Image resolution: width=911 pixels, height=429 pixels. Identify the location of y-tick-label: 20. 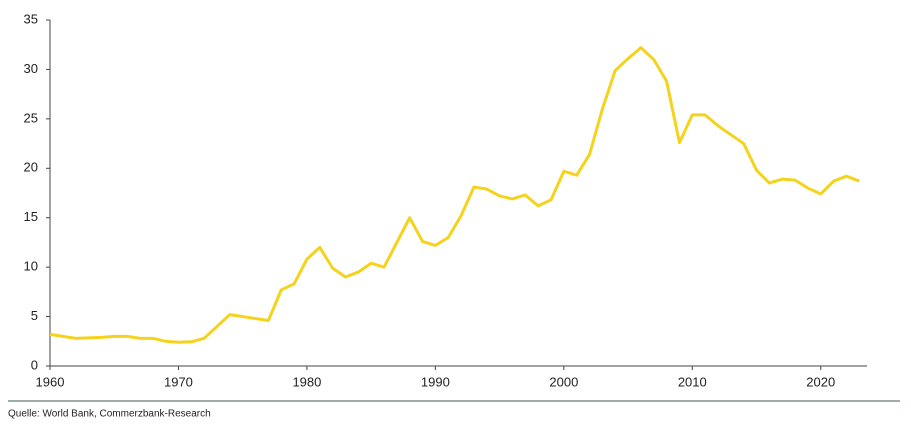
(31, 167).